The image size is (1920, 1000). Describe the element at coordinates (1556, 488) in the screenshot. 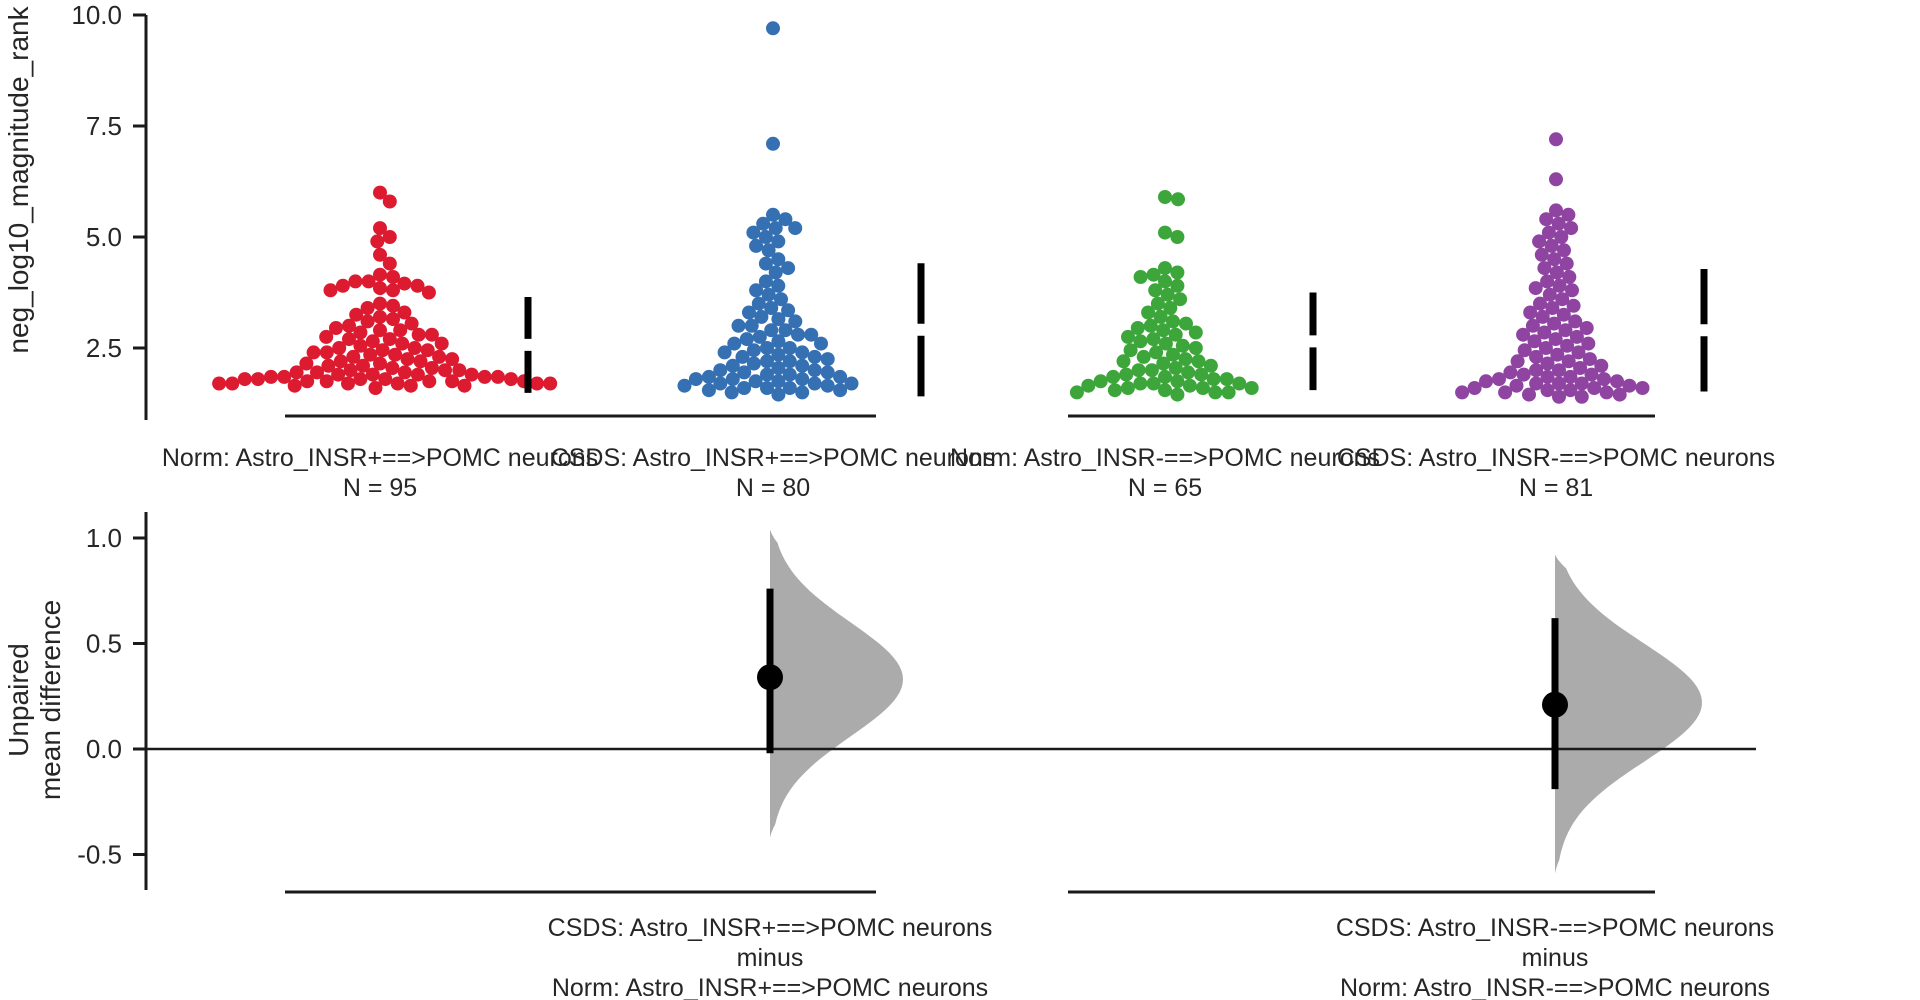

I see `group-n-label: N = 81` at that location.